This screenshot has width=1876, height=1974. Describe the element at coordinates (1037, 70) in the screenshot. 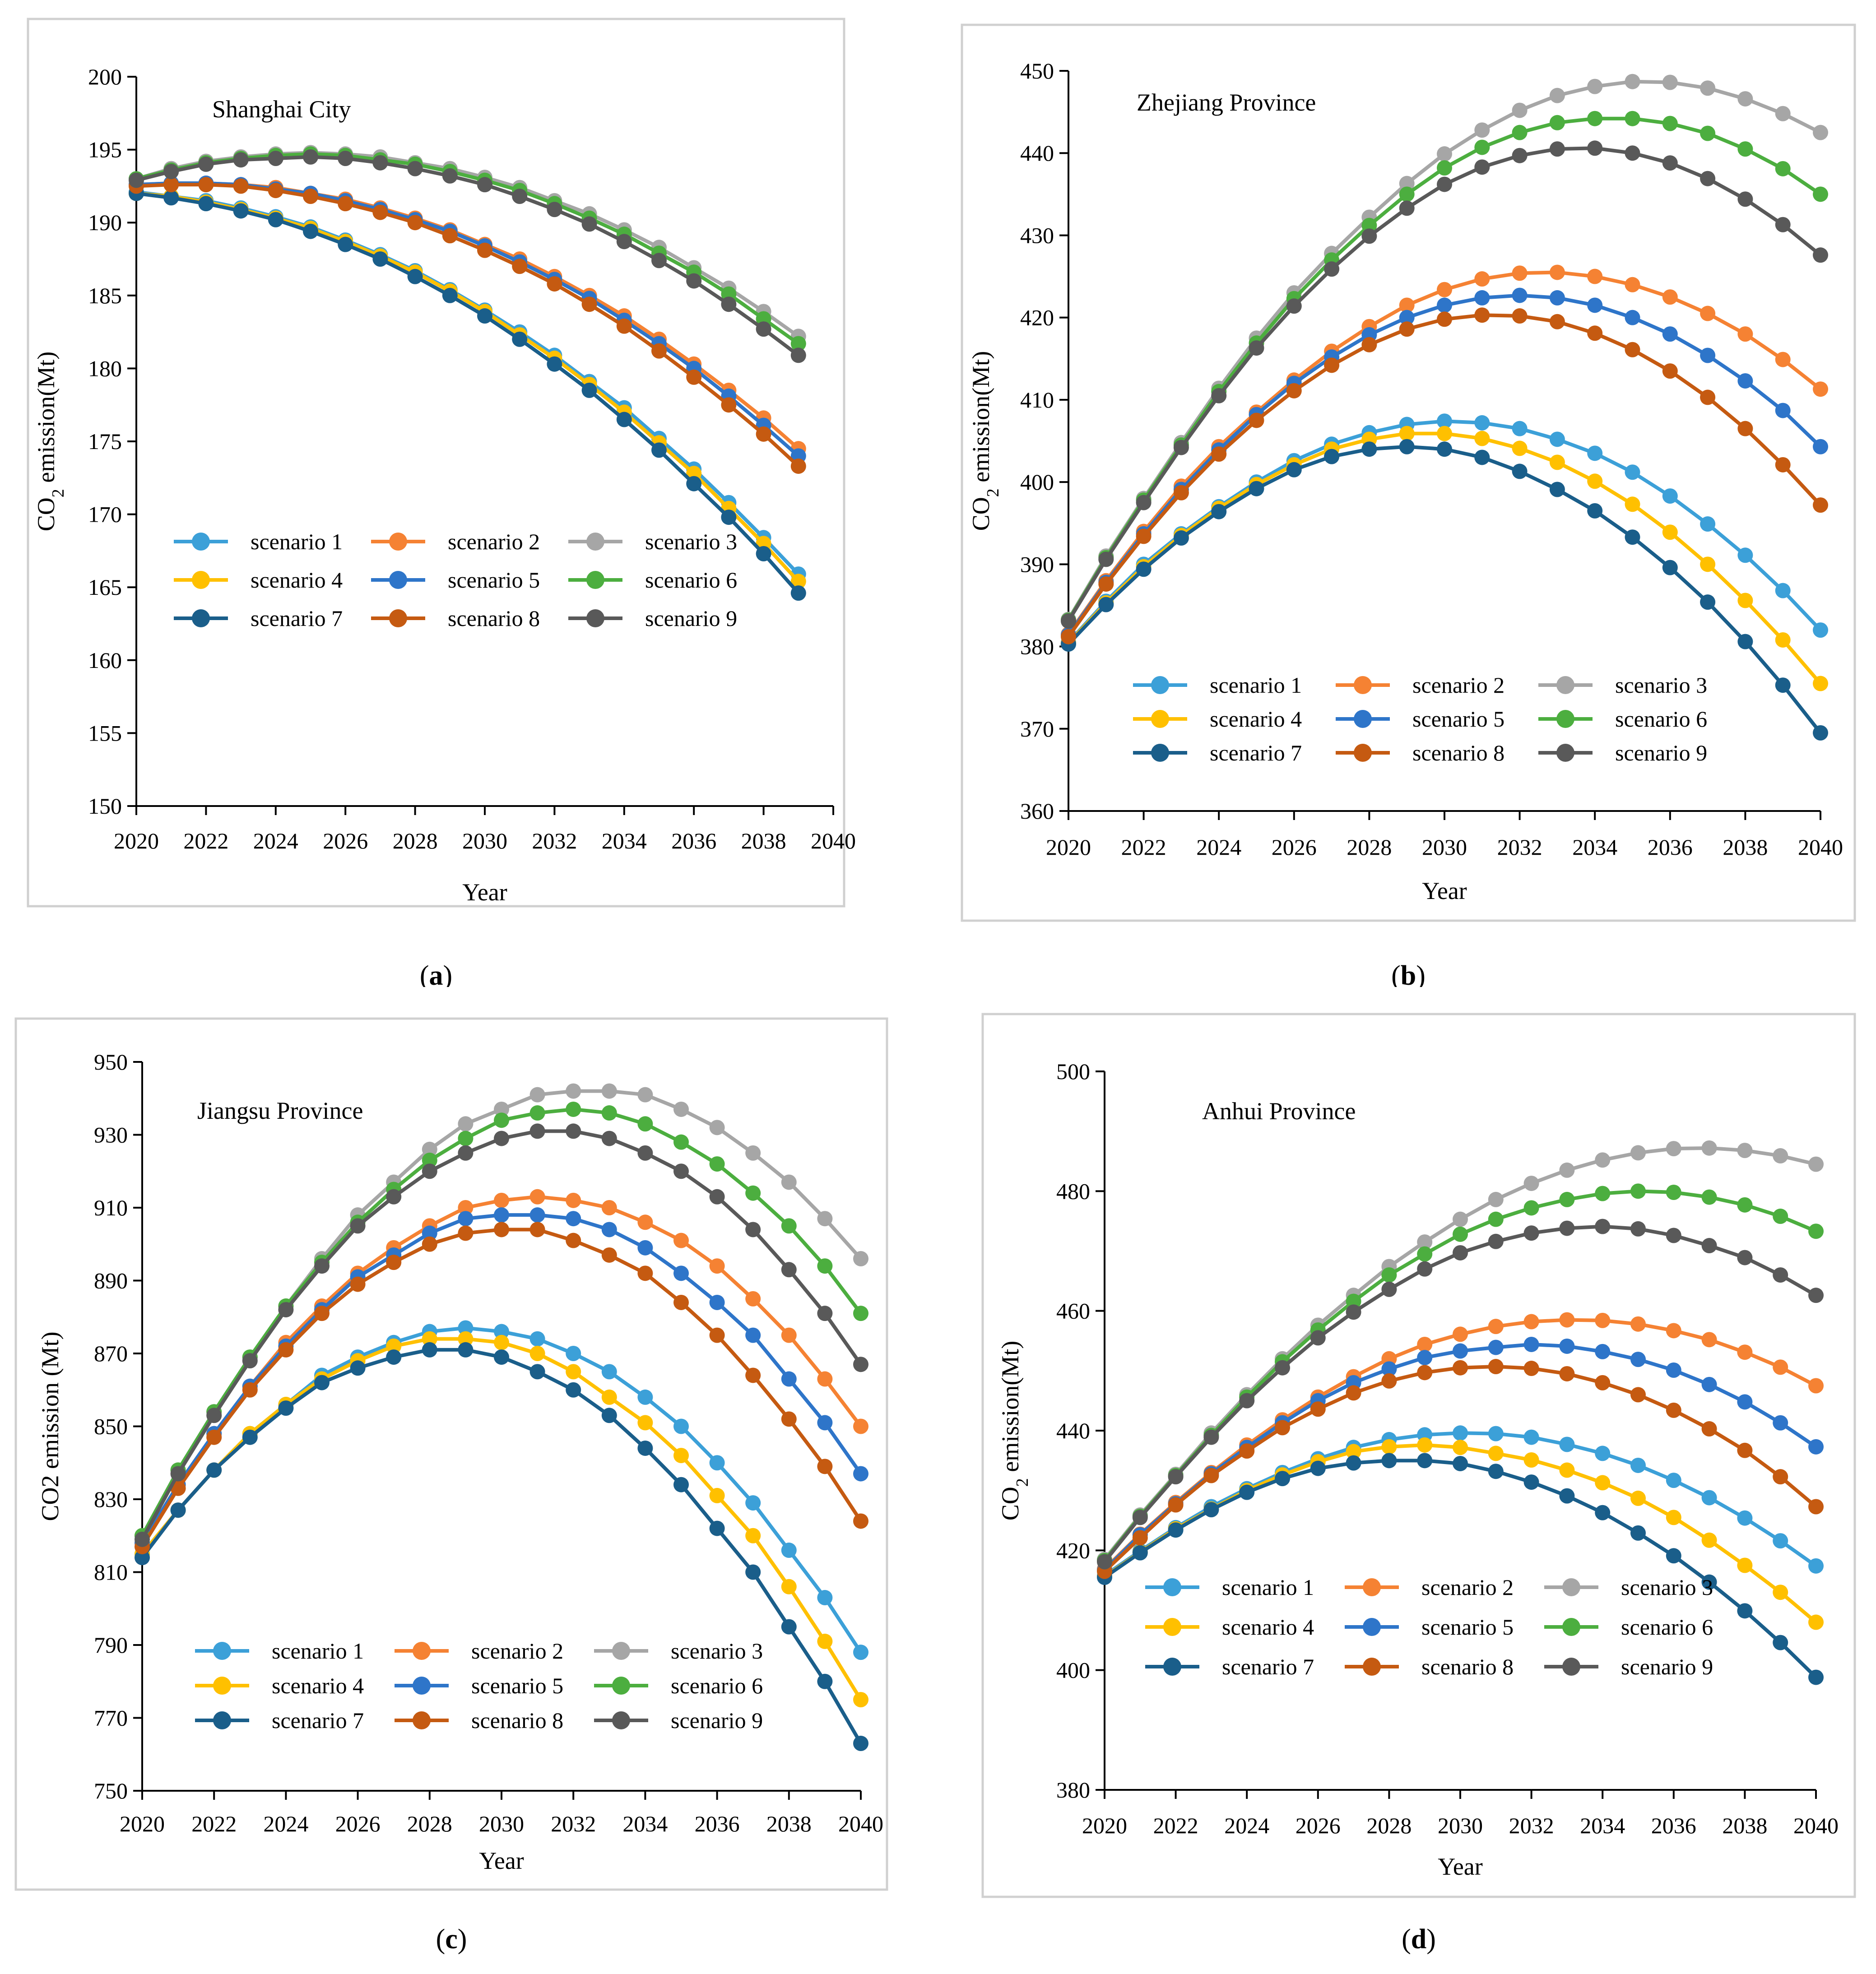

I see `y-tick-label: 450` at that location.